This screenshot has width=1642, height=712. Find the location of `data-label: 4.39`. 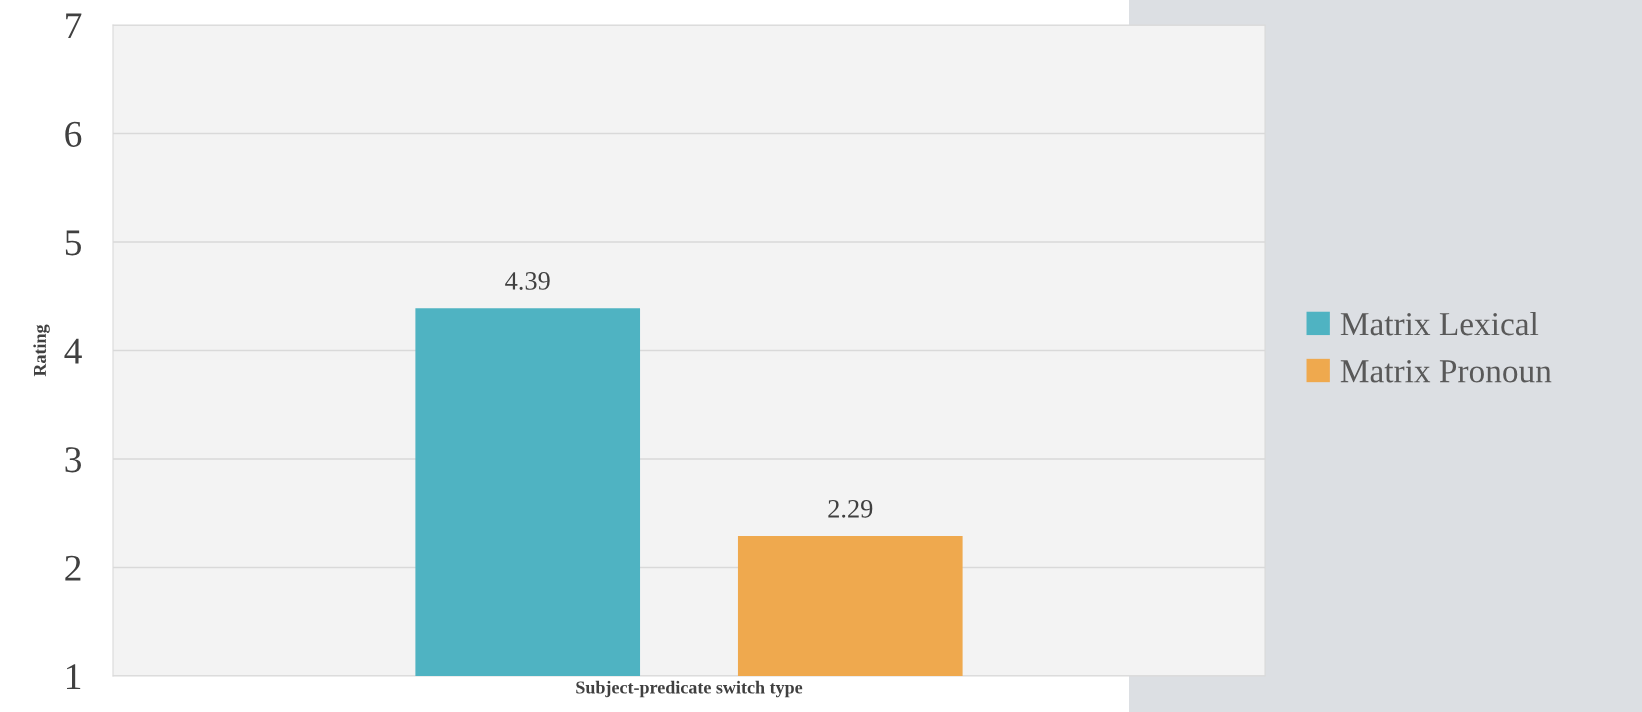

data-label: 4.39 is located at coordinates (527, 281).